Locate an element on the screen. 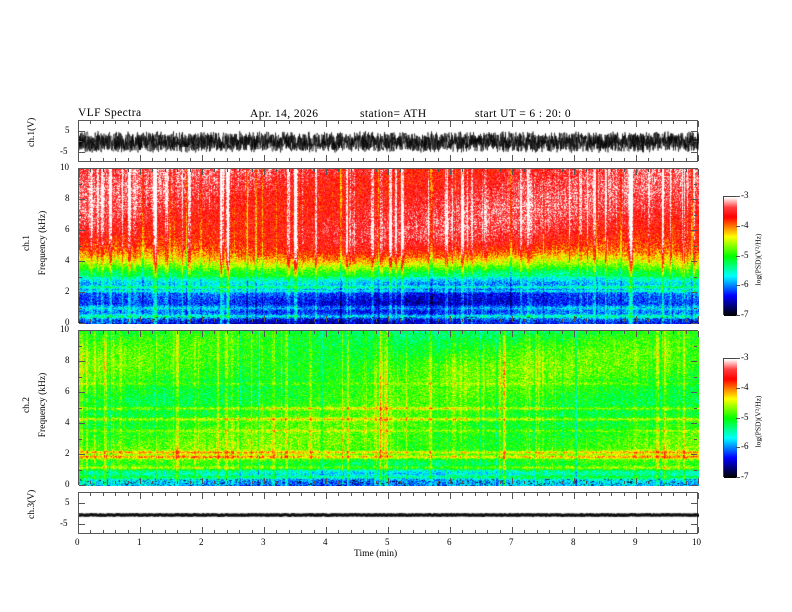 The image size is (792, 612). xtick-label-5: 5 is located at coordinates (387, 542).